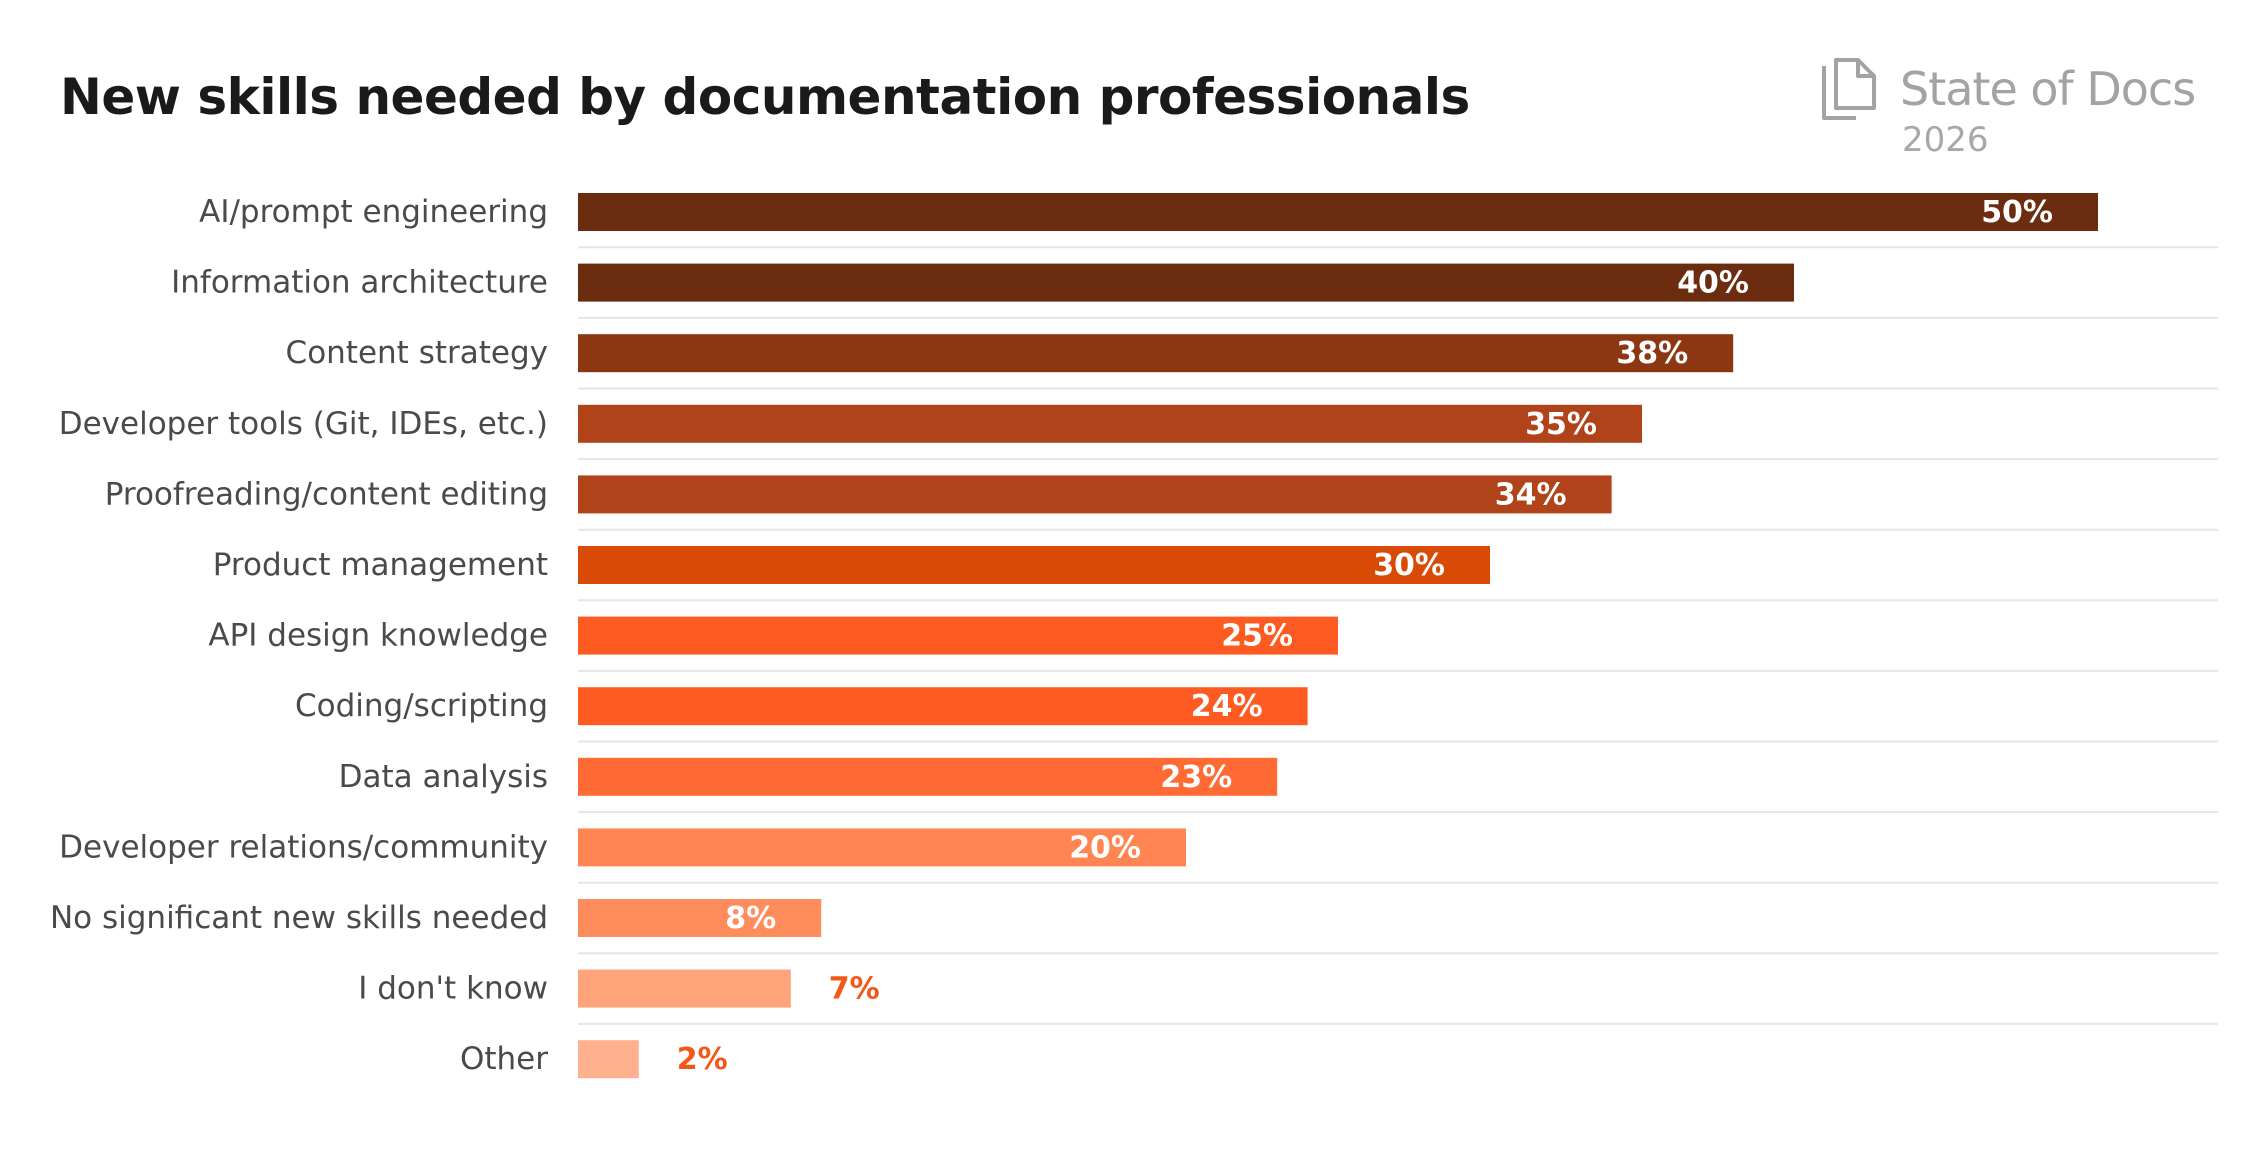 This screenshot has width=2265, height=1176. Describe the element at coordinates (1945, 140) in the screenshot. I see `brand-year: 2026` at that location.